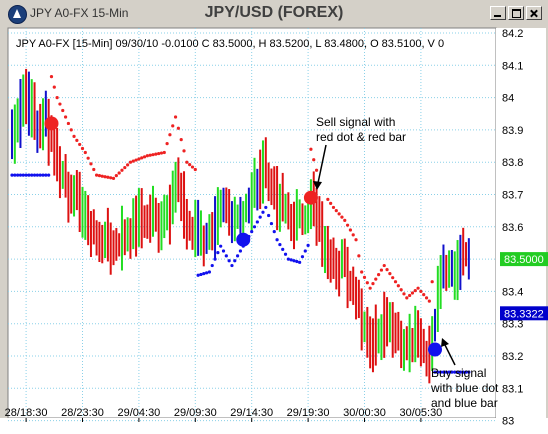 The width and height of the screenshot is (548, 434). What do you see at coordinates (512, 292) in the screenshot?
I see `y-tick-label: 83.4` at bounding box center [512, 292].